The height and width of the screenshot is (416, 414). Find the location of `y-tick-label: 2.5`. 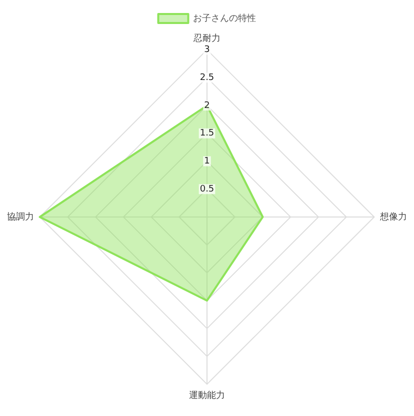

y-tick-label: 2.5 is located at coordinates (207, 78).